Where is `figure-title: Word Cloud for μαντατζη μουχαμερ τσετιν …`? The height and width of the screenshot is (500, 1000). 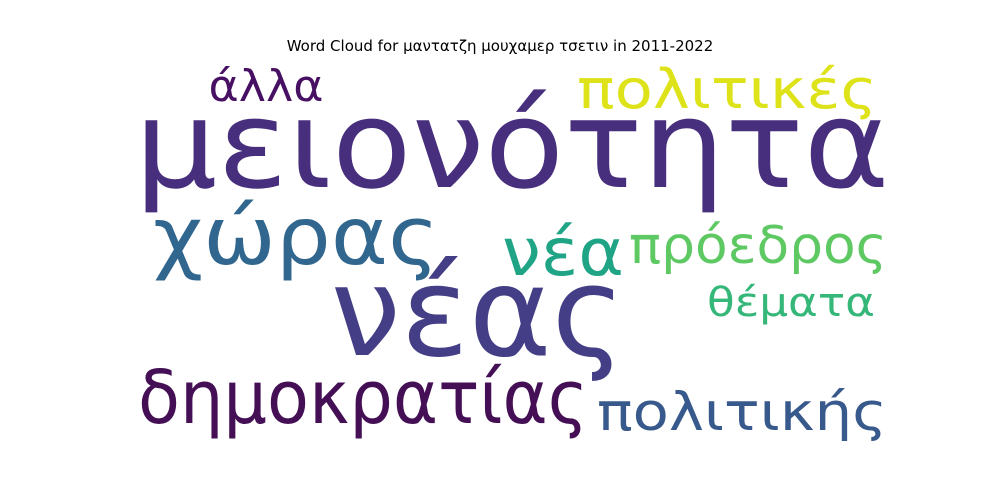
figure-title: Word Cloud for μαντατζη μουχαμερ τσετιν … is located at coordinates (500, 46).